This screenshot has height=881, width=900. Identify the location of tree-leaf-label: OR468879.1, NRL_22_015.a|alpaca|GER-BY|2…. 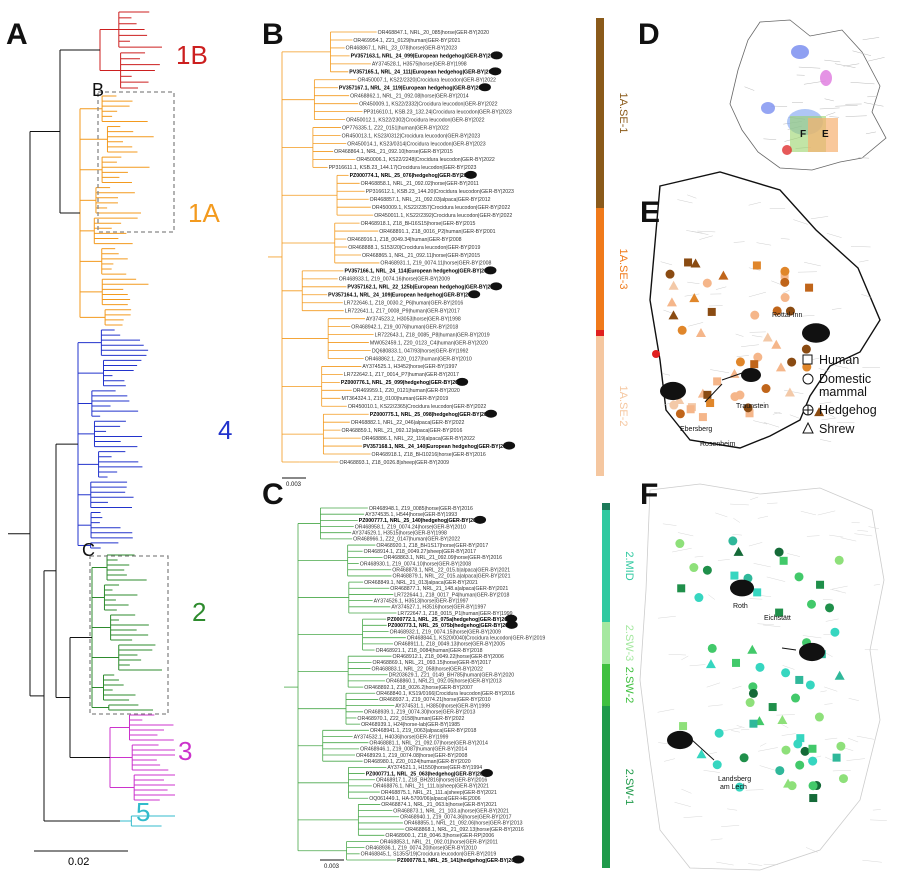
(452, 577).